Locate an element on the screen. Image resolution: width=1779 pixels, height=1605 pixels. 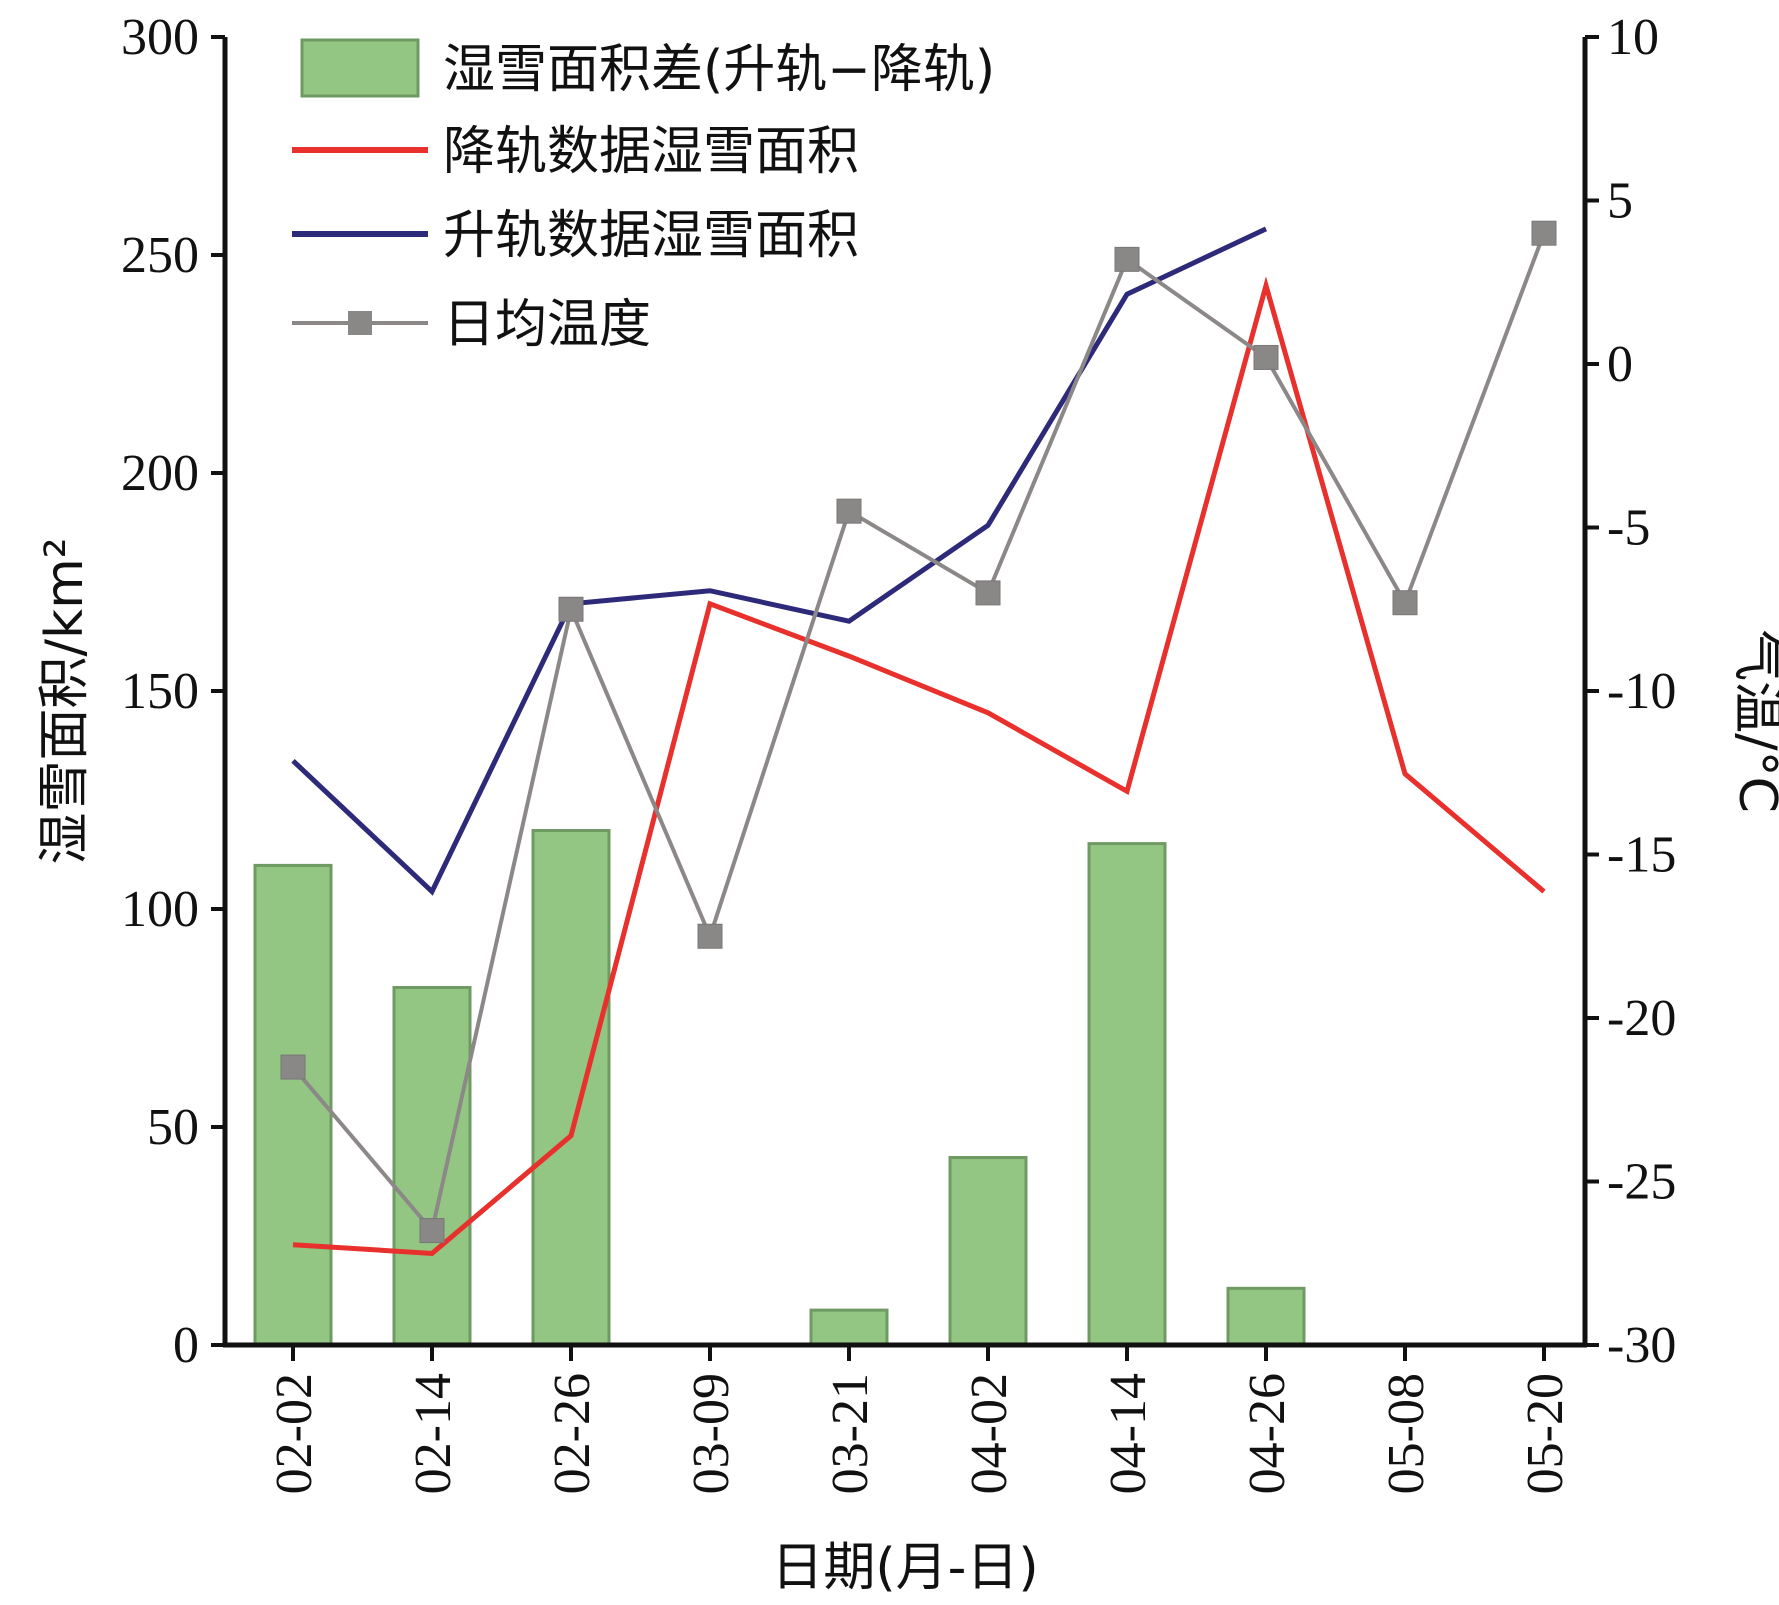
x-axis-title: 日期(月-日) is located at coordinates (904, 1568).